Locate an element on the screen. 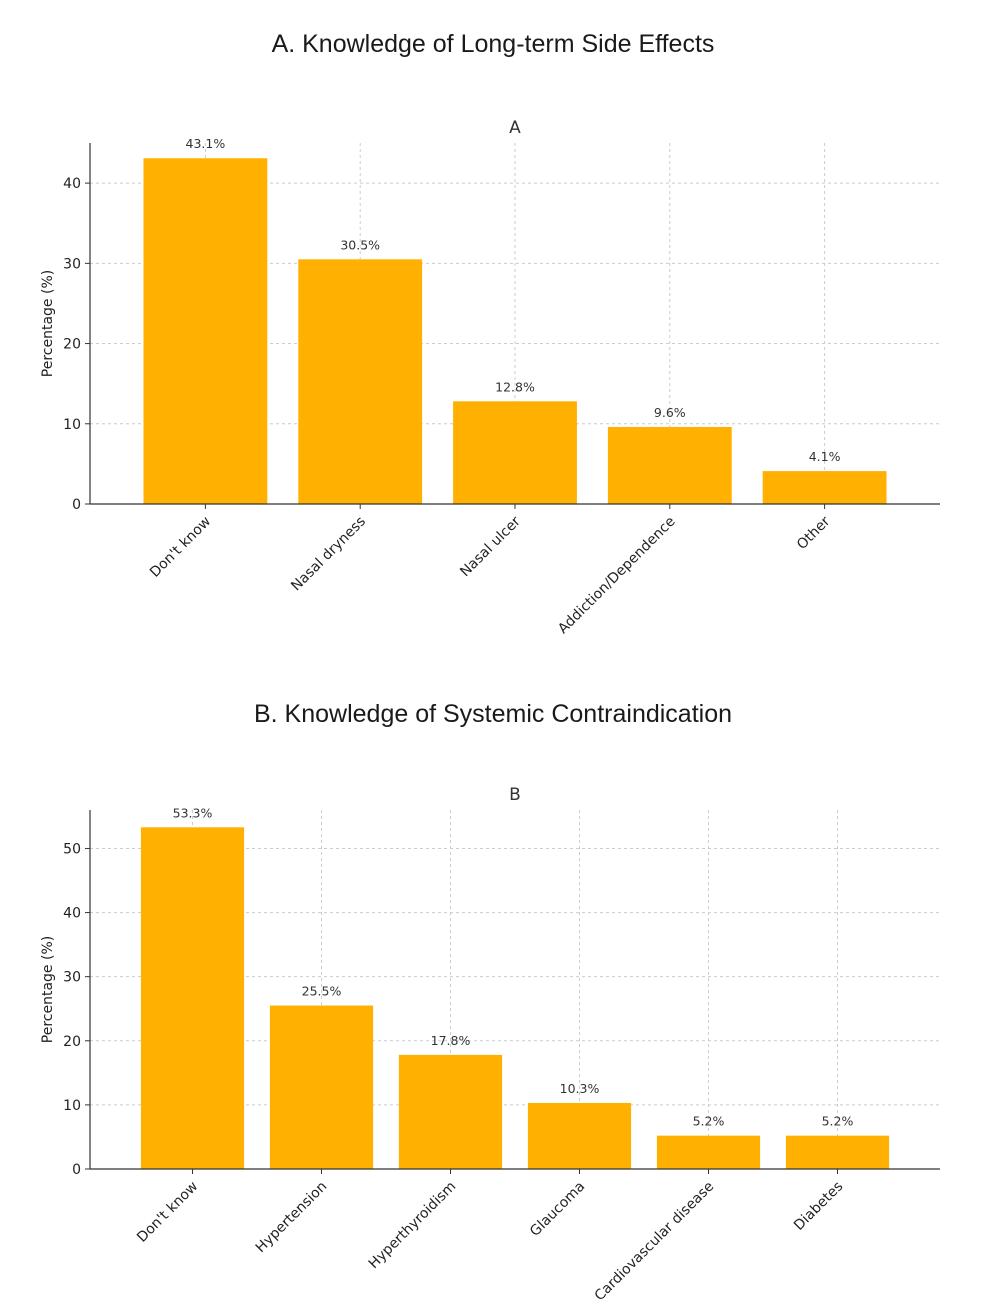 This screenshot has height=1315, width=986. x-tick-label: Hypertension is located at coordinates (292, 1218).